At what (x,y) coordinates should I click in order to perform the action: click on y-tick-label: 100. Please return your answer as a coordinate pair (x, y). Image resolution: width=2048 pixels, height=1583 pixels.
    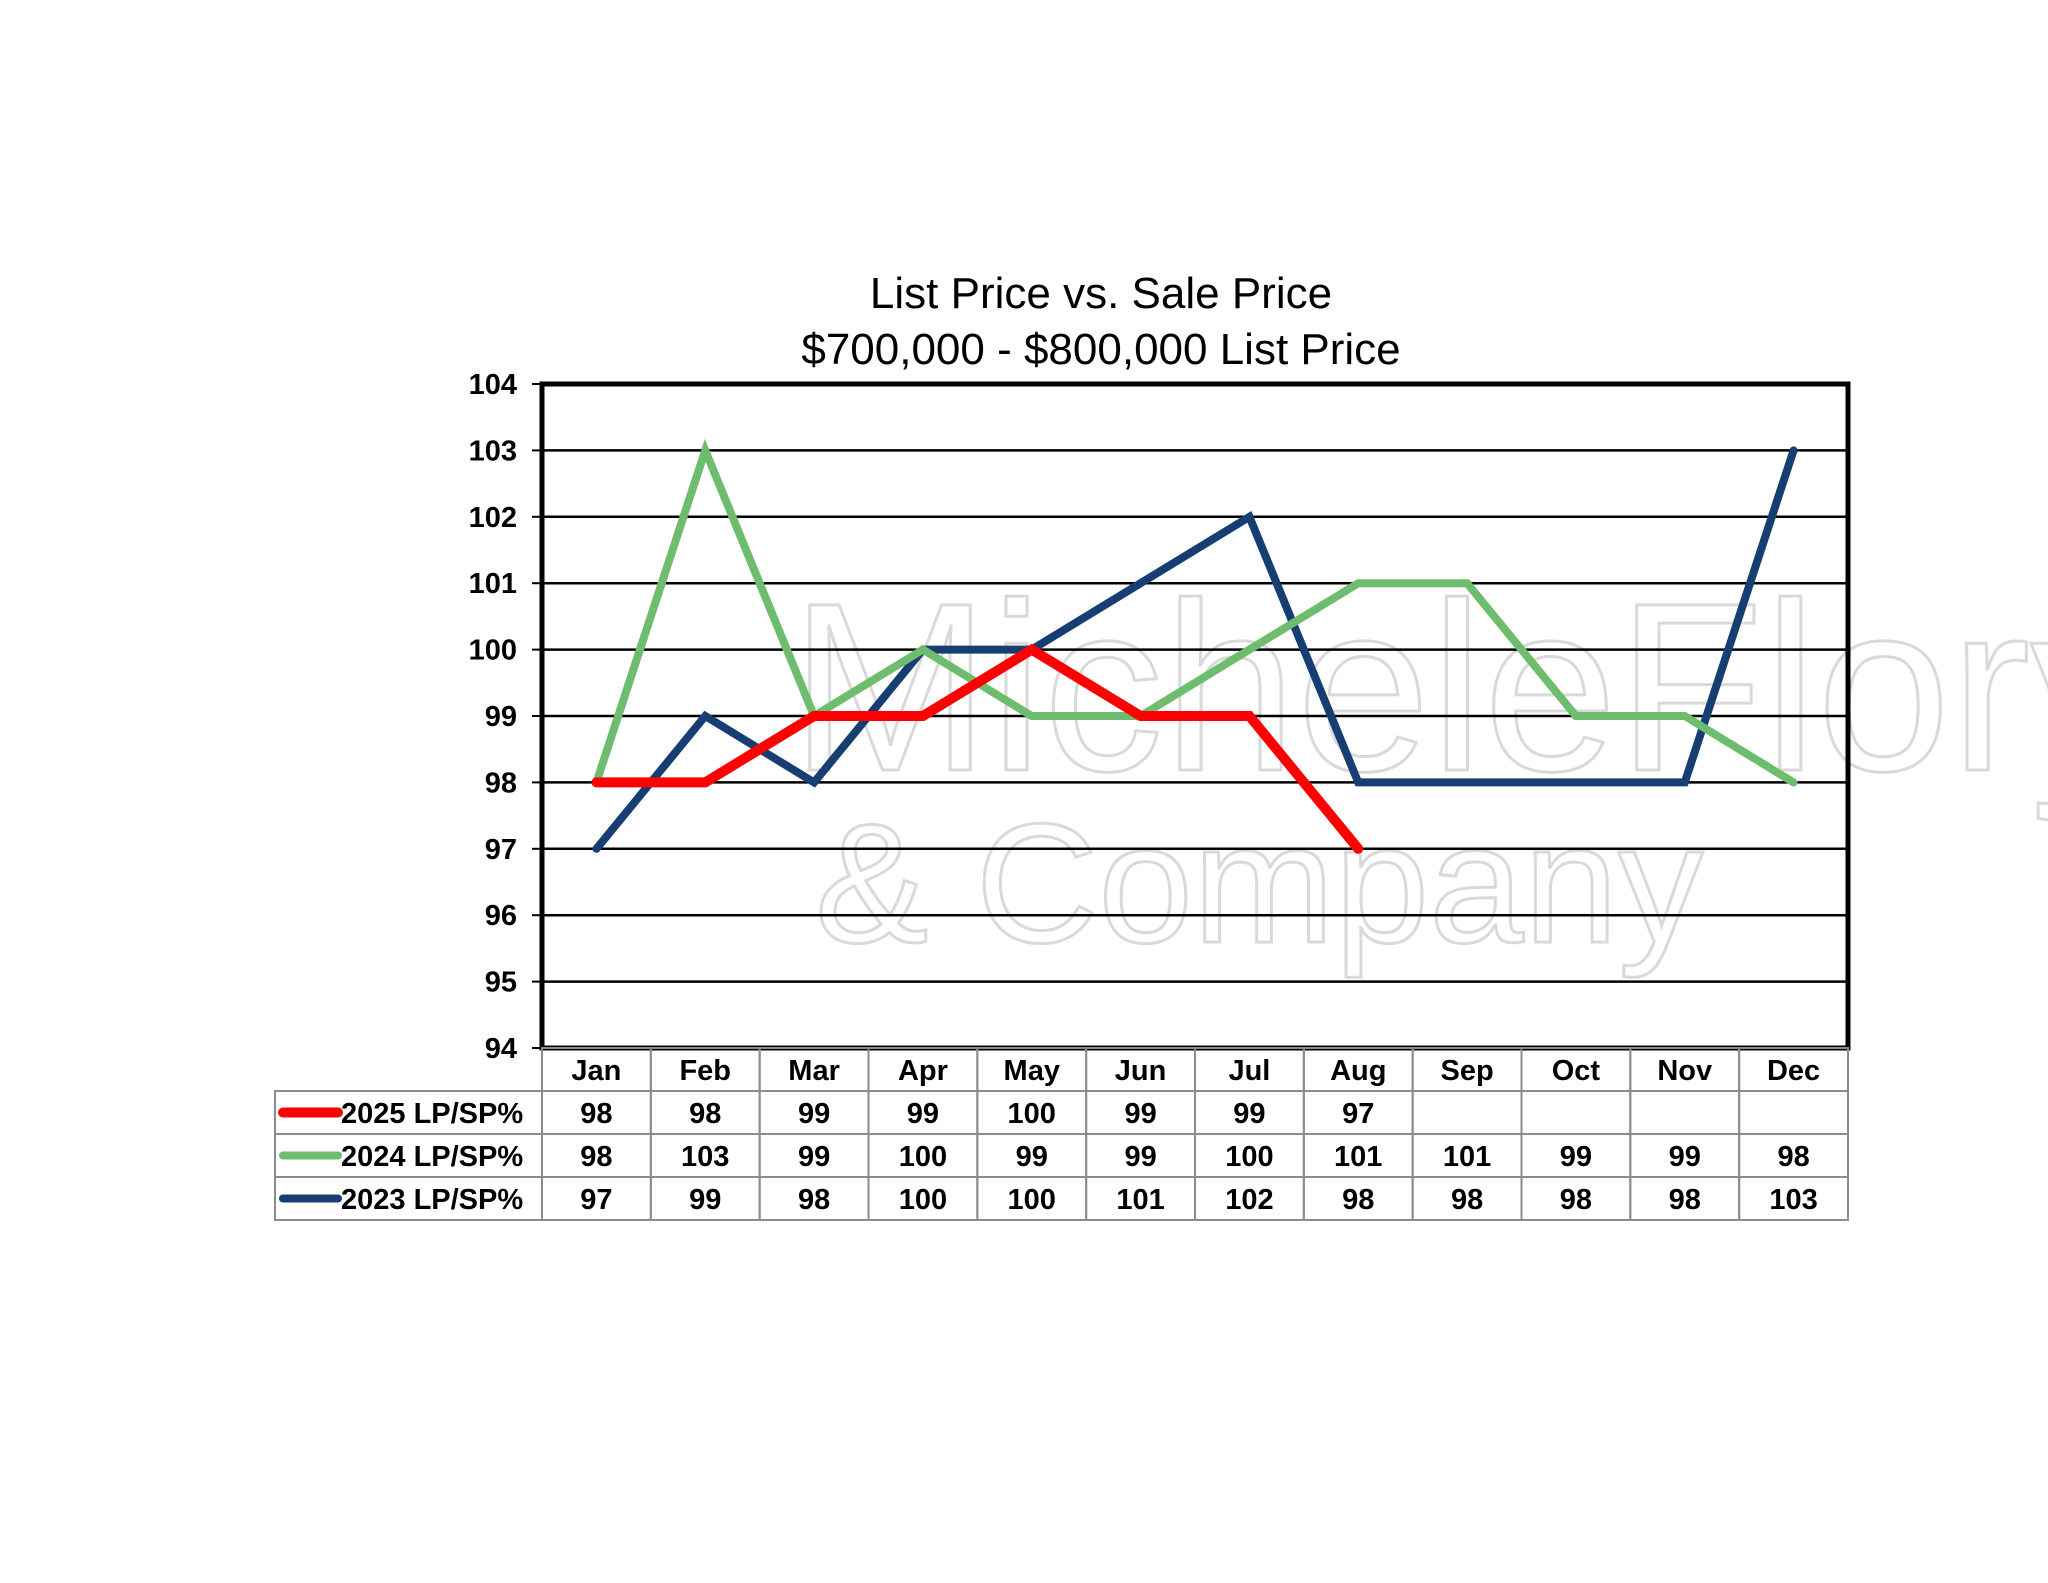
    Looking at the image, I should click on (493, 651).